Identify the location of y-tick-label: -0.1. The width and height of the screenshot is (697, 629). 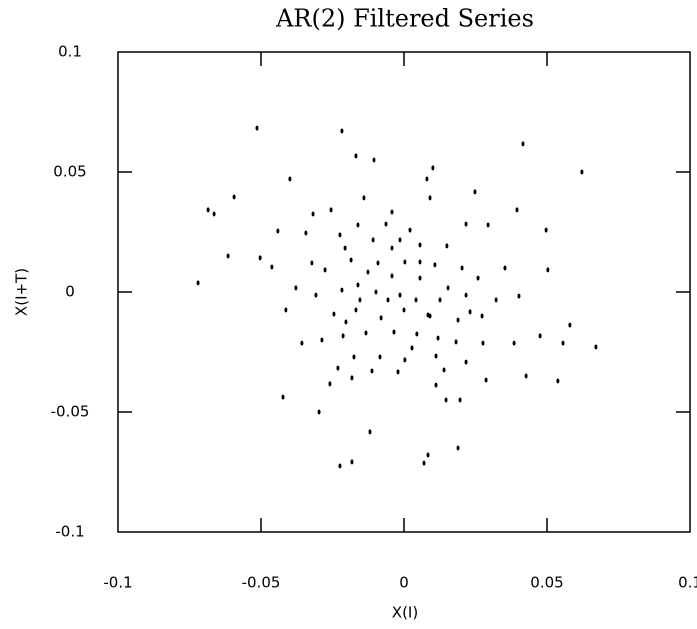
(69, 532).